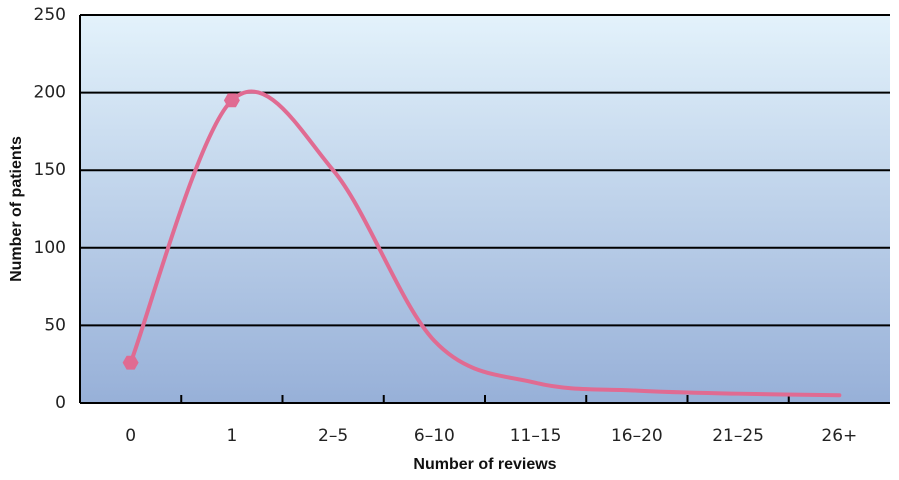  What do you see at coordinates (536, 436) in the screenshot?
I see `x-tick-label: 11–15` at bounding box center [536, 436].